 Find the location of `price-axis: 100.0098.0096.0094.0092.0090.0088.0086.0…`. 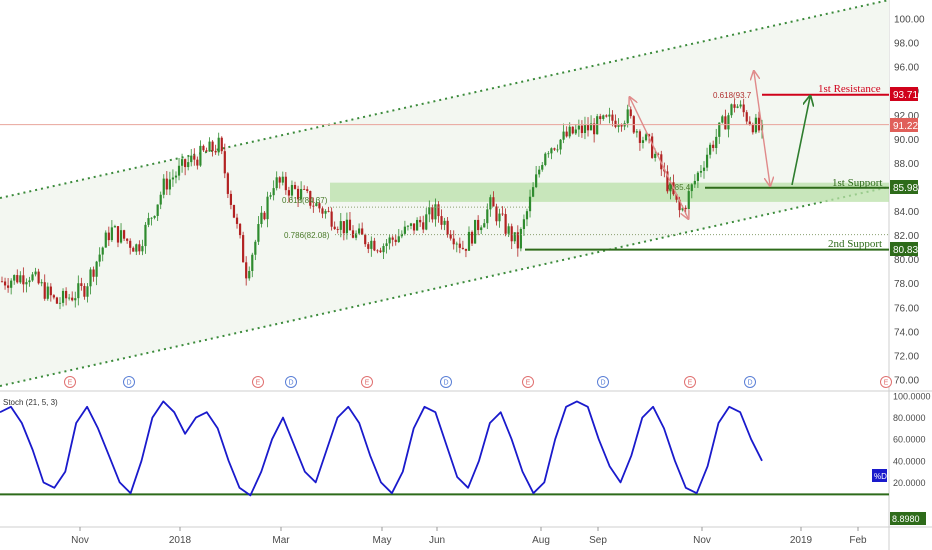

price-axis: 100.0098.0096.0094.0092.0090.0088.0086.0… is located at coordinates (909, 201).